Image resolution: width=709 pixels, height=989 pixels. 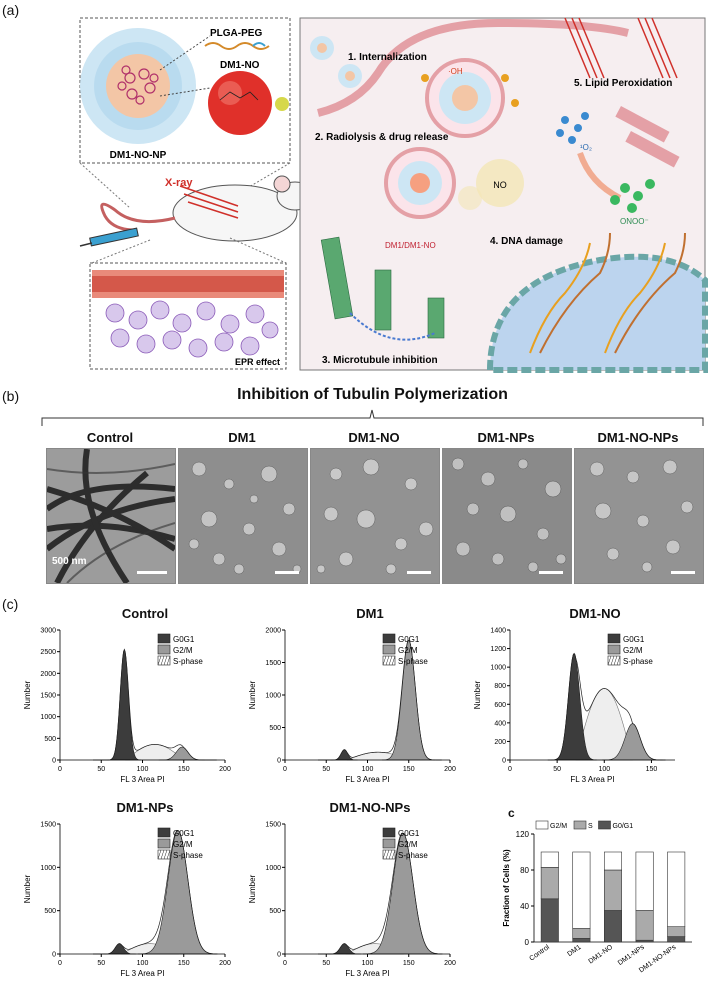 I want to click on syringe, so click(x=114, y=237).